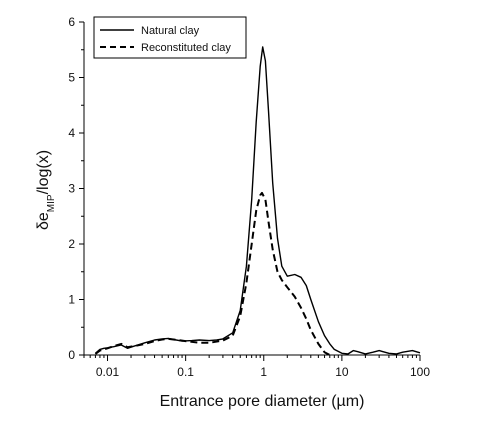 The image size is (479, 425). What do you see at coordinates (71, 22) in the screenshot?
I see `y-tick-label-6: 6` at bounding box center [71, 22].